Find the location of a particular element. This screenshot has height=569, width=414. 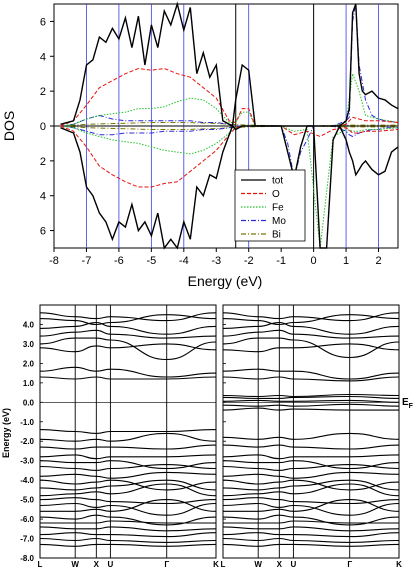

dos-x-tick-label-6: -2 is located at coordinates (249, 261).